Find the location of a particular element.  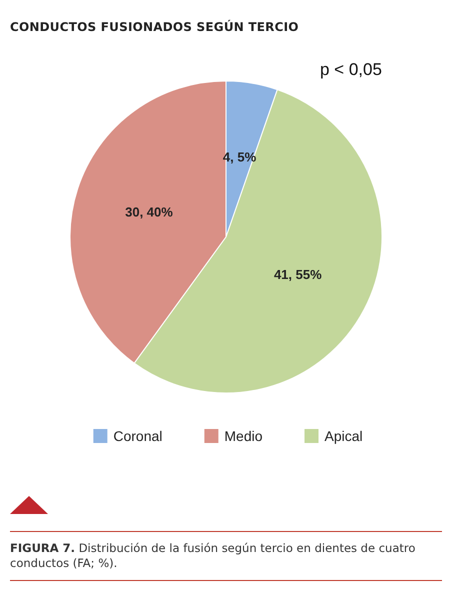

legend-label: Apical is located at coordinates (343, 436).